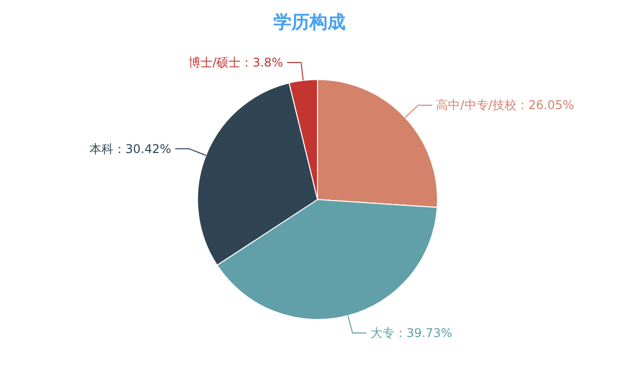 This screenshot has width=618, height=382. I want to click on slice-label: 博士/硕士：3.8%, so click(236, 62).